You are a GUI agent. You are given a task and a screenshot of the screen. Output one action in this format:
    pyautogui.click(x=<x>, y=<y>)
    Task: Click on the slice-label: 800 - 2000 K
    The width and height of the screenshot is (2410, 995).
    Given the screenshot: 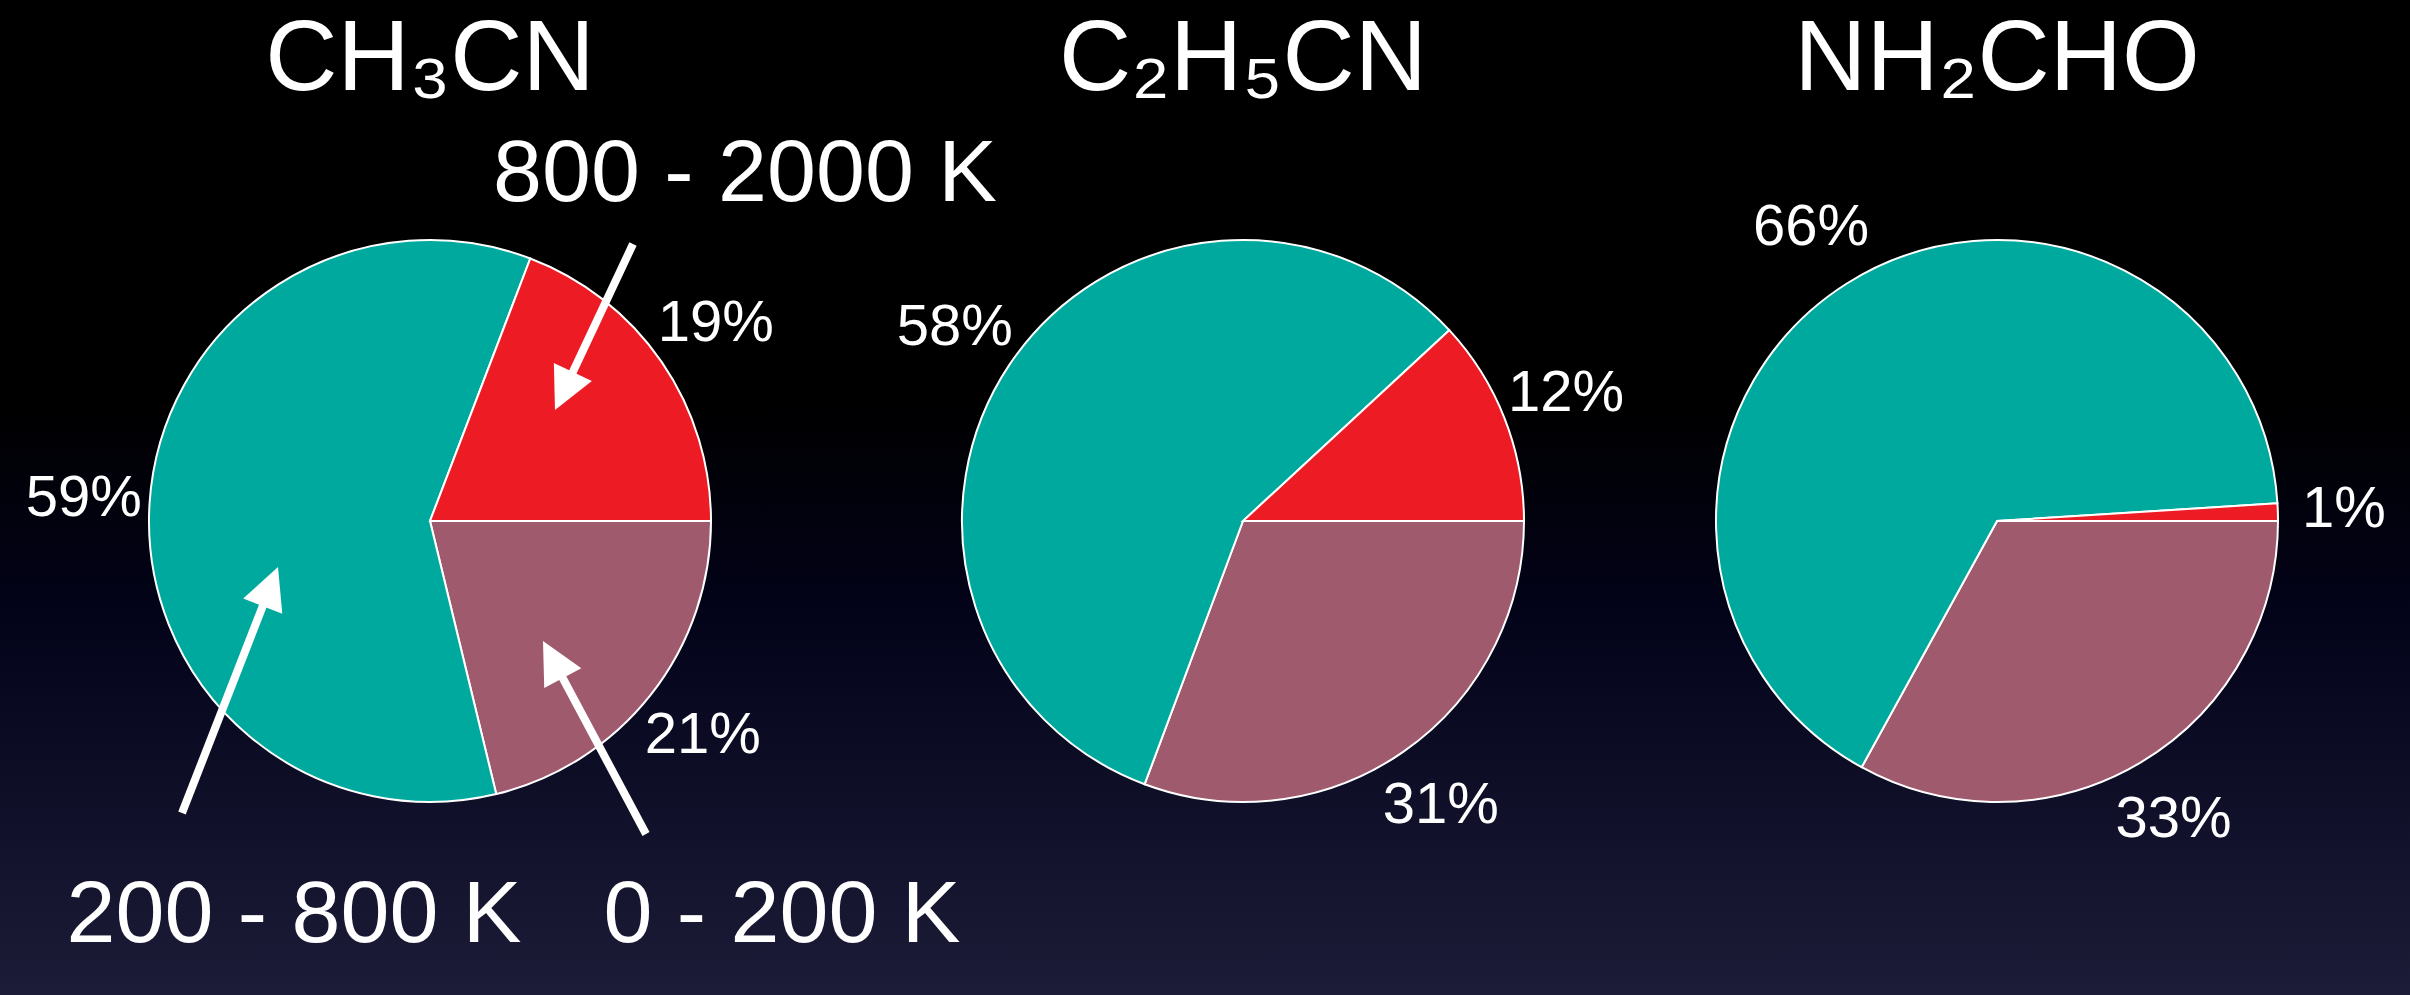 What is the action you would take?
    pyautogui.click(x=745, y=170)
    